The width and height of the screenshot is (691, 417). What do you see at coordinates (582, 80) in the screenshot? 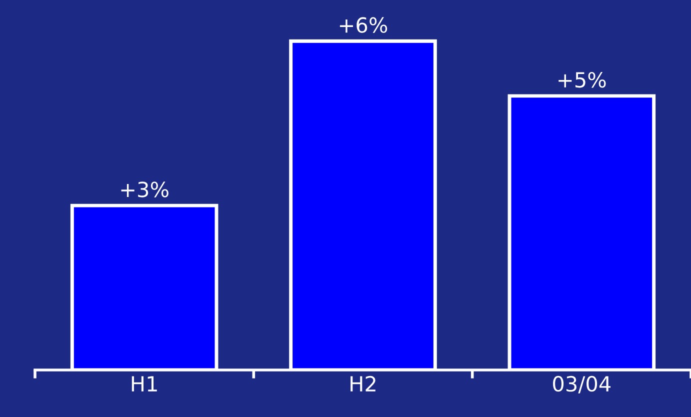
I see `data-label: +5%` at bounding box center [582, 80].